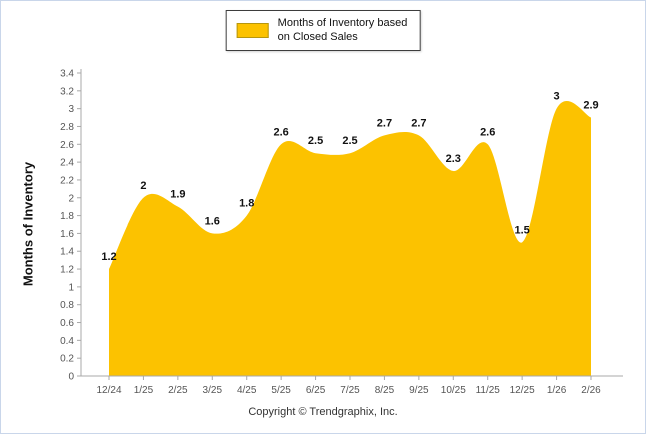 Image resolution: width=646 pixels, height=434 pixels. What do you see at coordinates (342, 23) in the screenshot?
I see `legend-label-line1: Months of Inventory based` at bounding box center [342, 23].